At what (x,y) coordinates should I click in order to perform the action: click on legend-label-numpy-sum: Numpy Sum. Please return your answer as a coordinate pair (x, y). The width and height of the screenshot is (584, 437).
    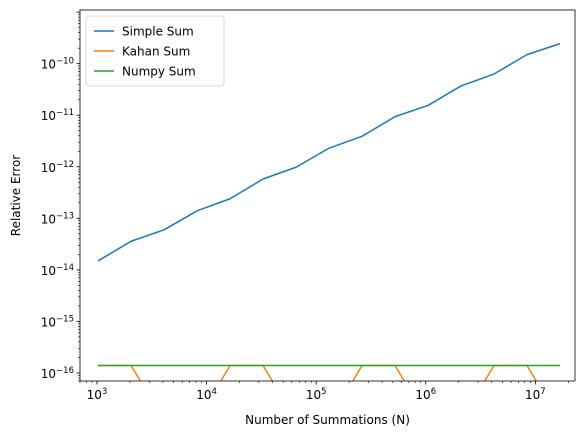
    Looking at the image, I should click on (159, 72).